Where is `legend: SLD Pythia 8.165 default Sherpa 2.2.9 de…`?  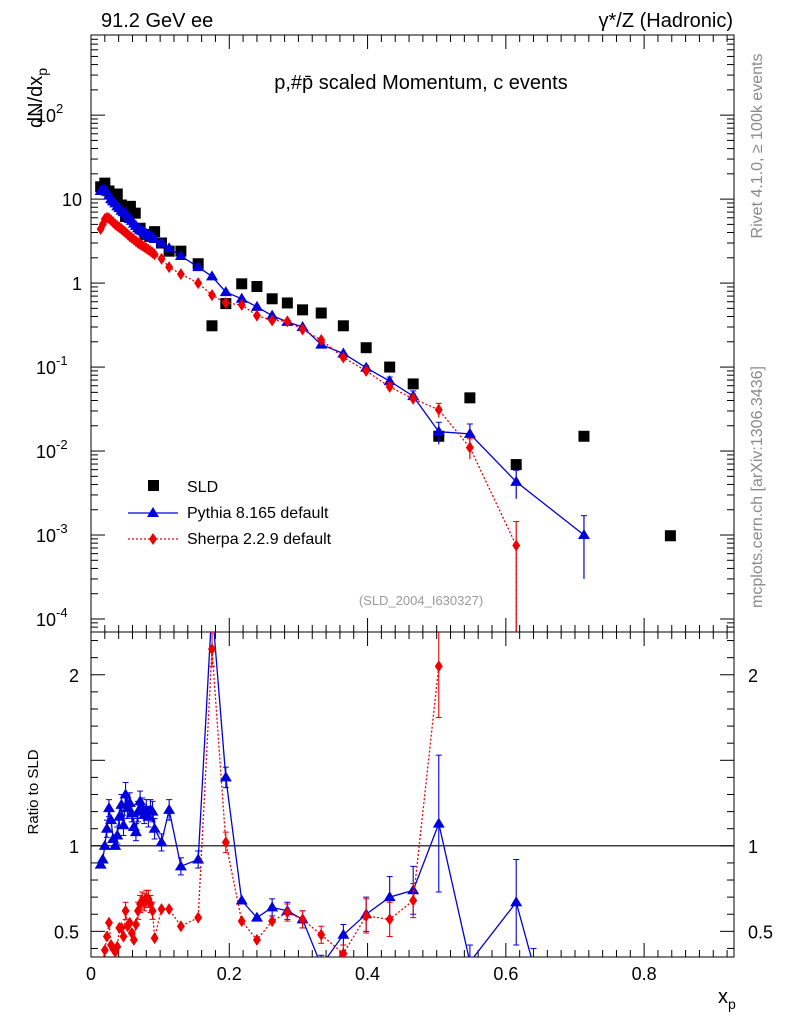 legend: SLD Pythia 8.165 default Sherpa 2.2.9 de… is located at coordinates (230, 513).